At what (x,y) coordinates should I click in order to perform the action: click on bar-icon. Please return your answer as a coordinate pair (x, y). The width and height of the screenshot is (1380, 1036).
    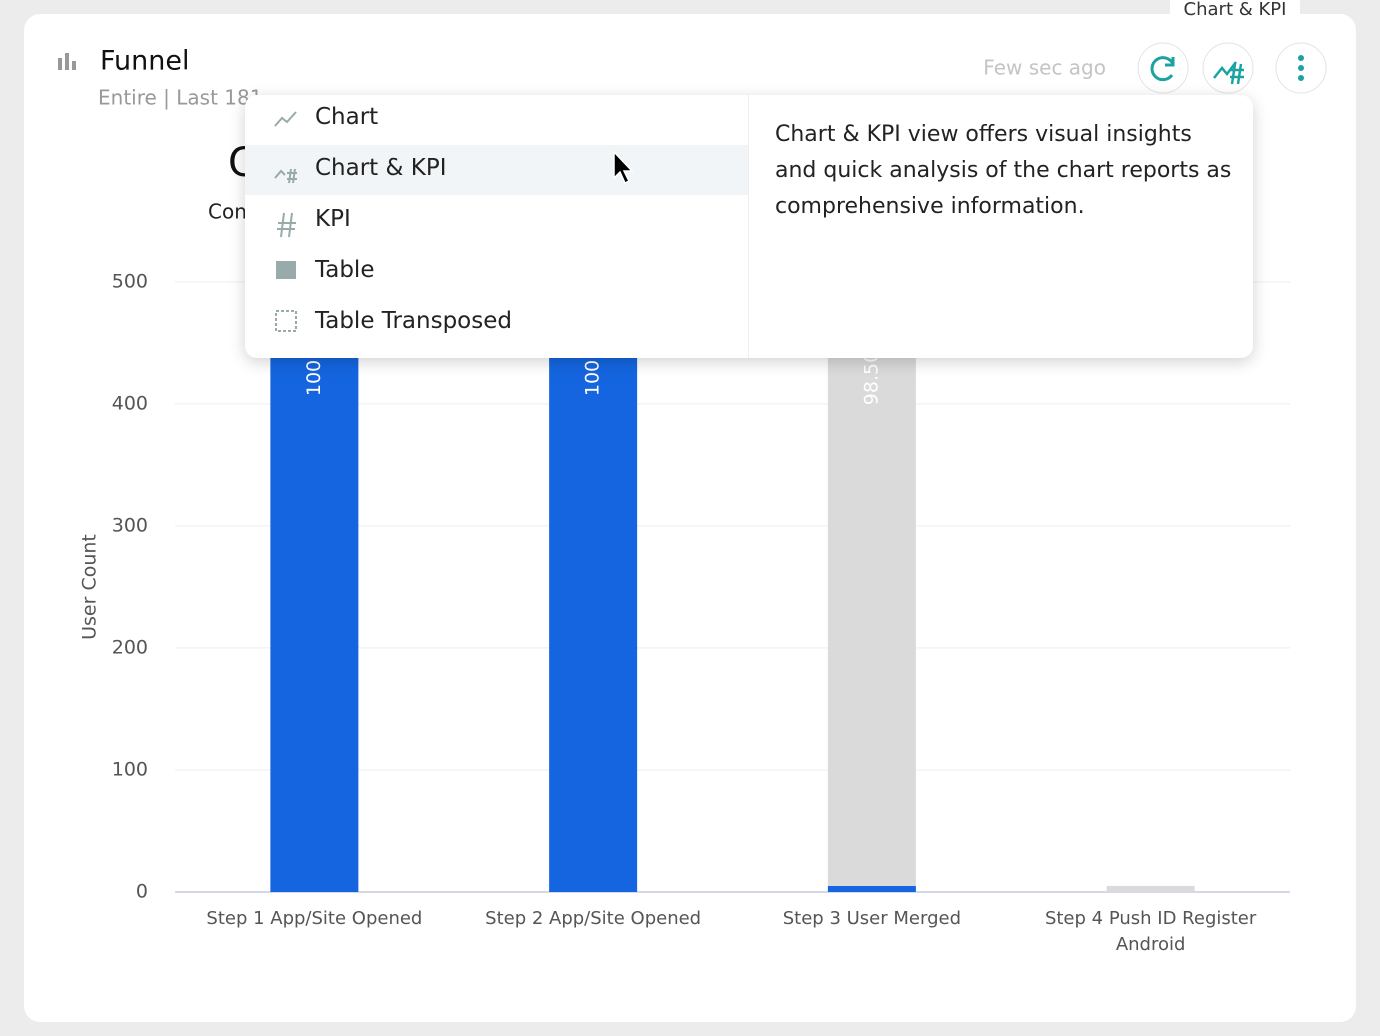
    Looking at the image, I should click on (67, 61).